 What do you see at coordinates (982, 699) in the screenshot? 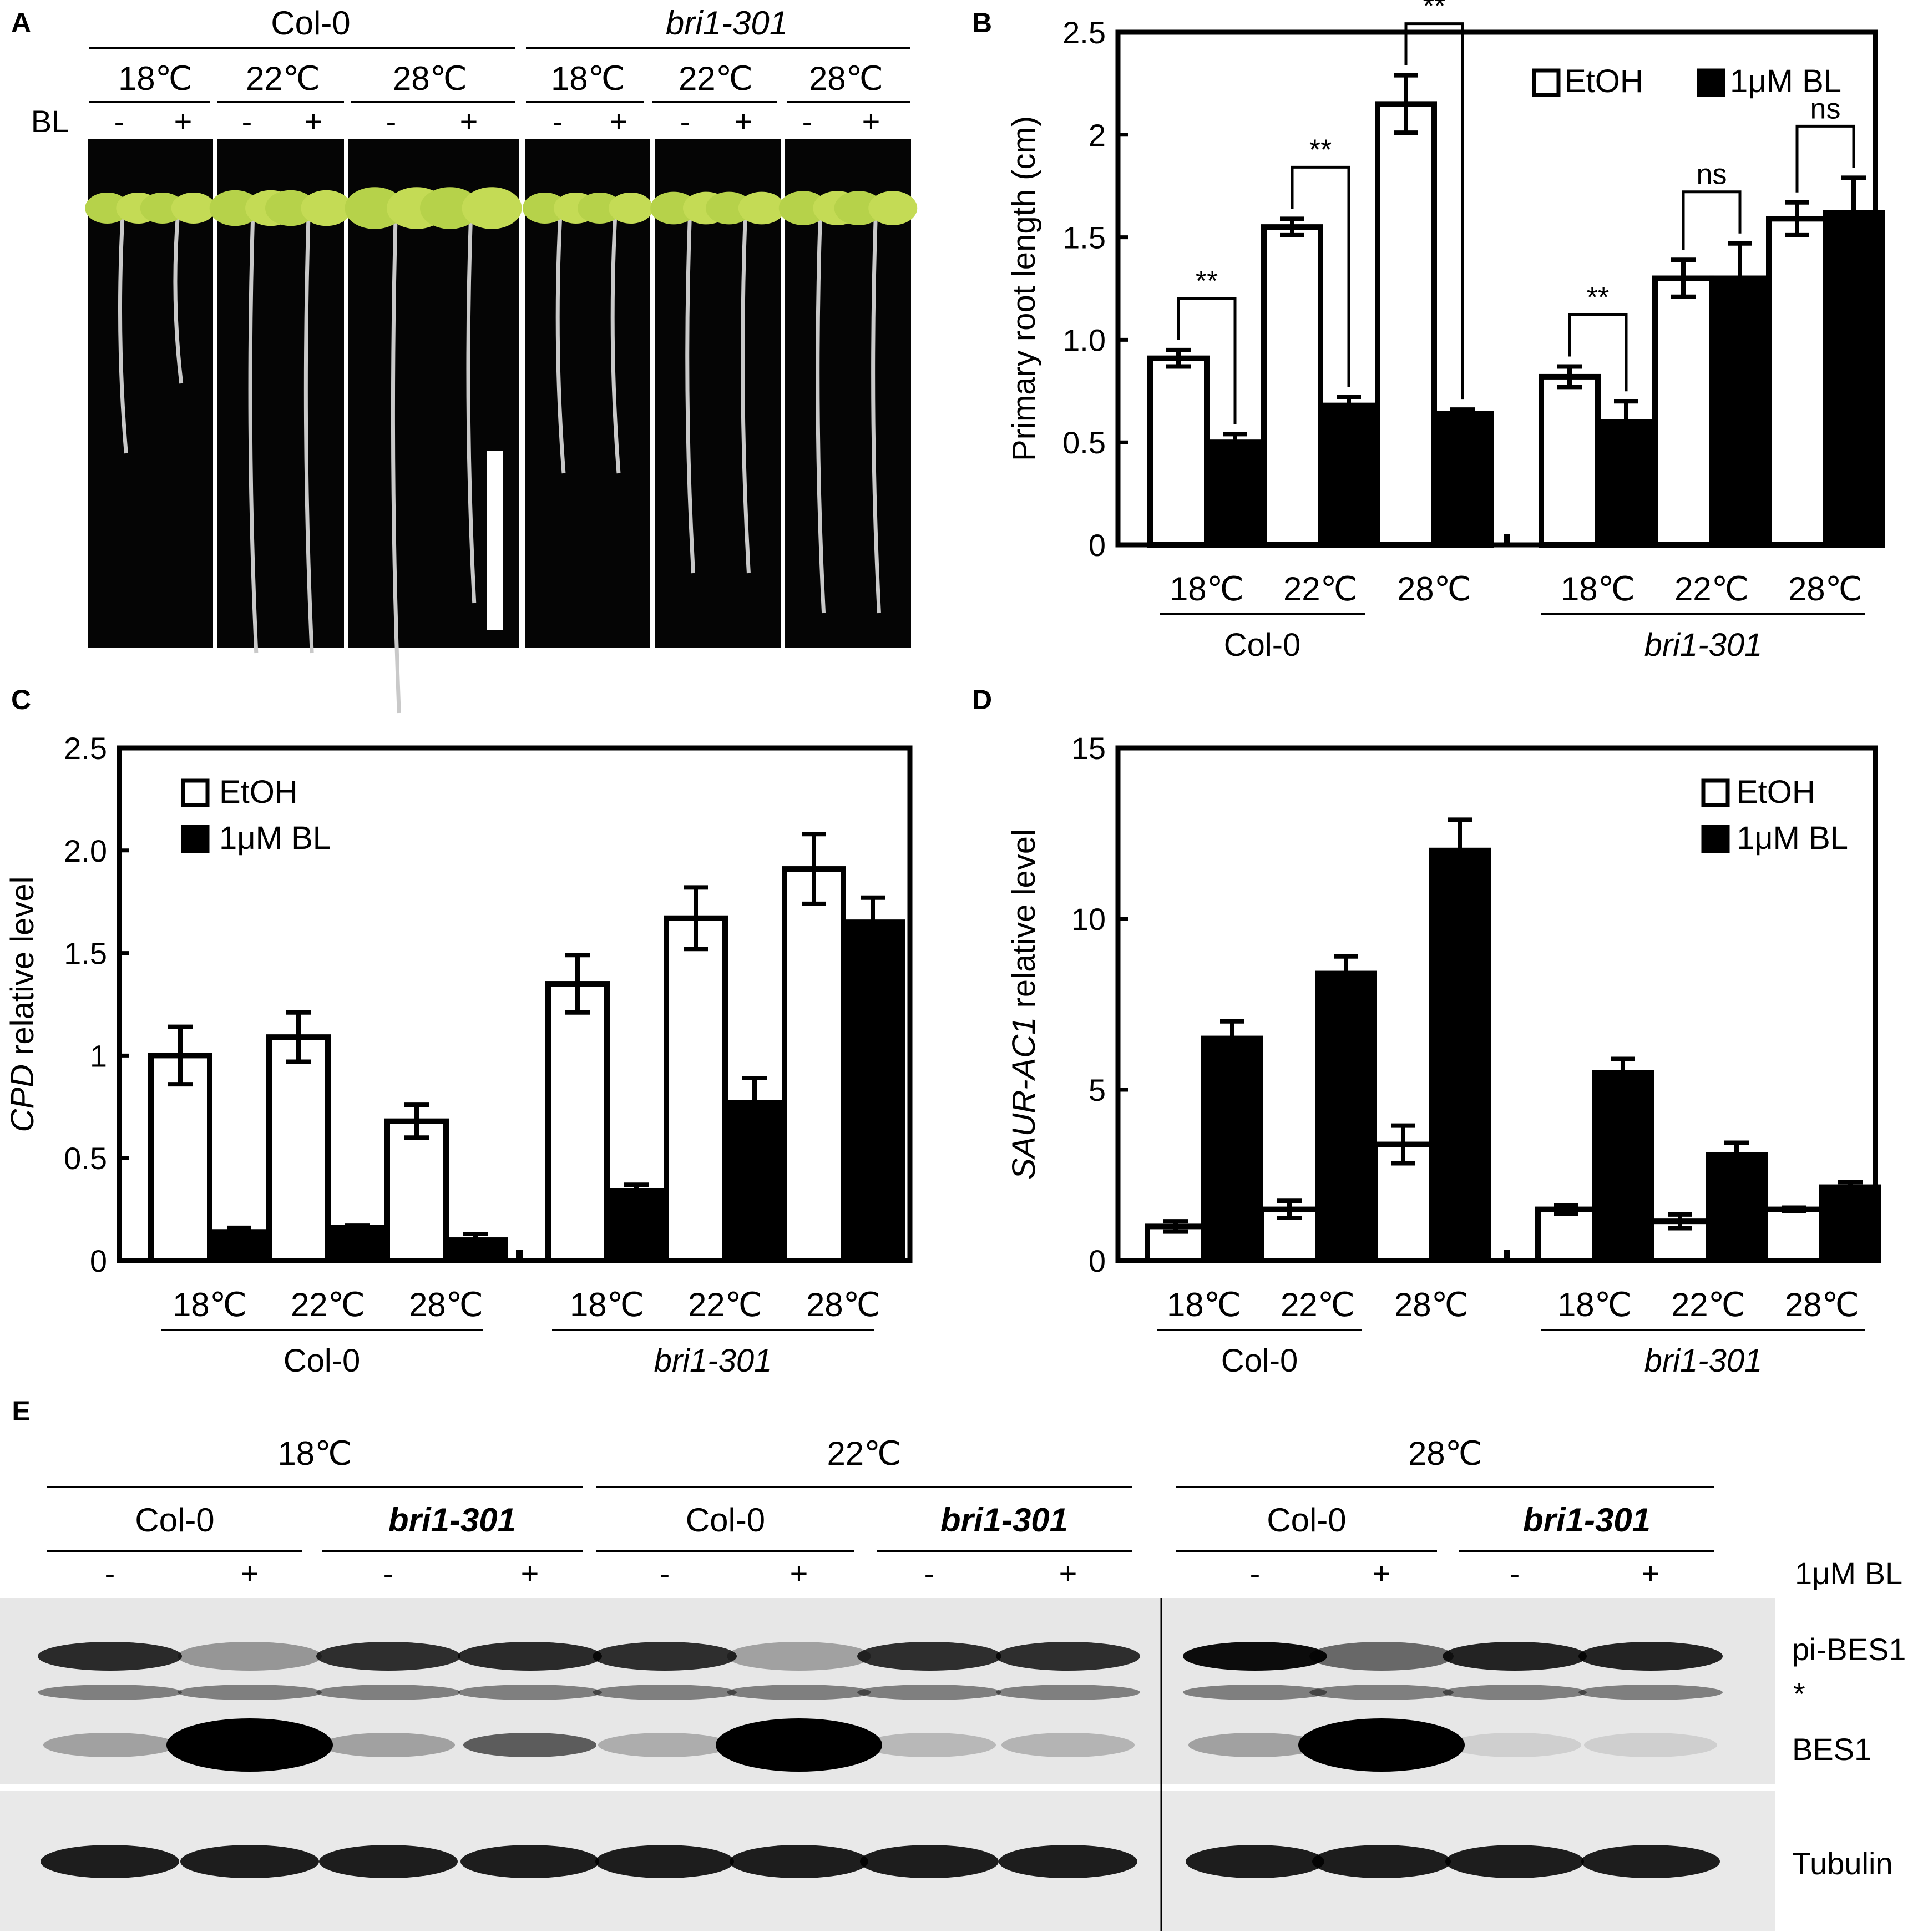
I see `panel-d-letter: D` at bounding box center [982, 699].